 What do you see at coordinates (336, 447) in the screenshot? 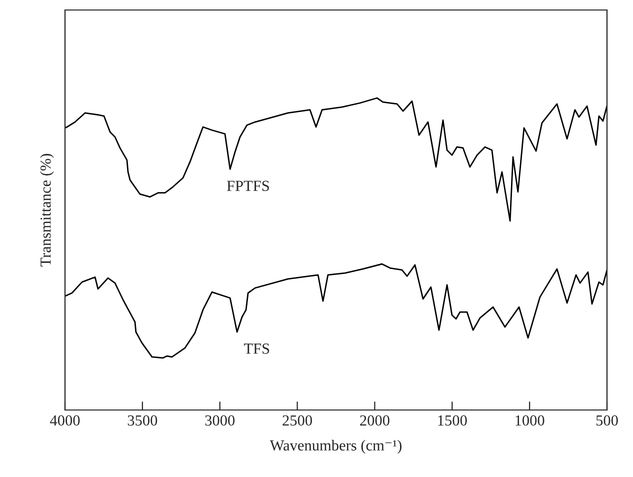
I see `x-axis-title: Wavenumbers (cm⁻¹)` at bounding box center [336, 447].